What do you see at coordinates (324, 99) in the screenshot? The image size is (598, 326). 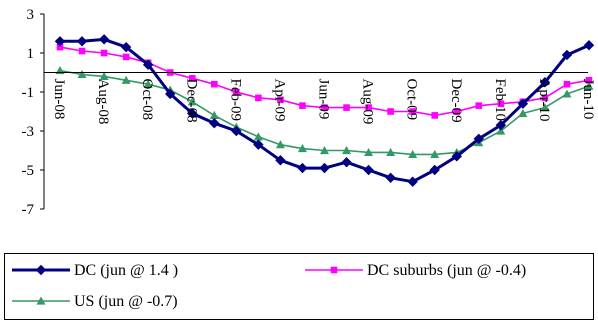 I see `x-tick-label: Jun-09` at bounding box center [324, 99].